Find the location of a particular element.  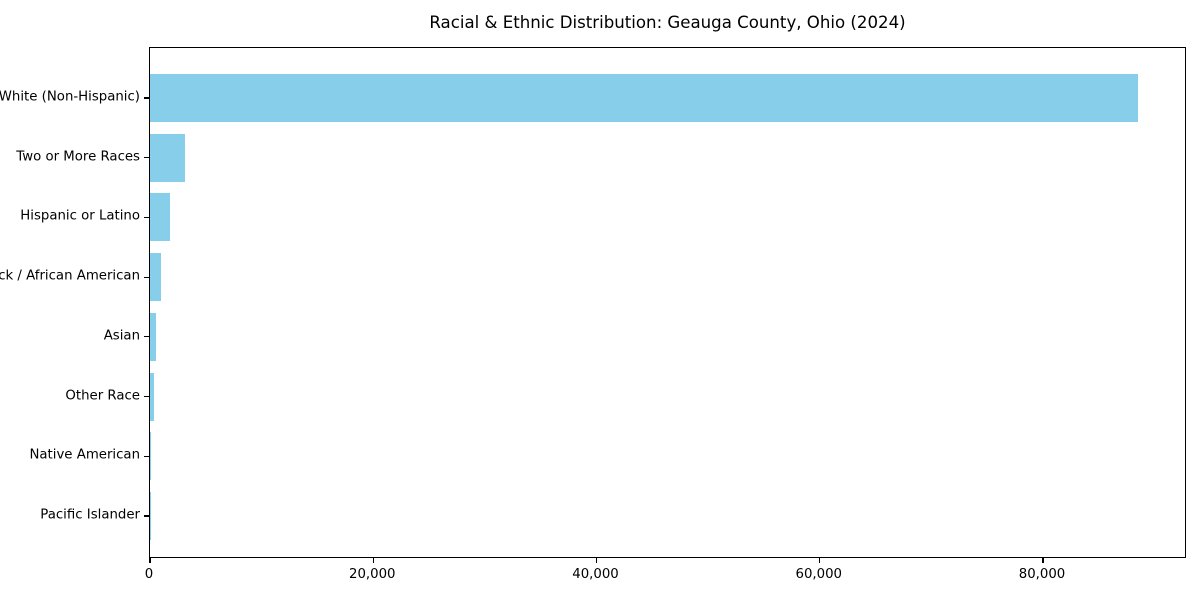

x-tick-label-80-000: 80,000 is located at coordinates (1042, 574).